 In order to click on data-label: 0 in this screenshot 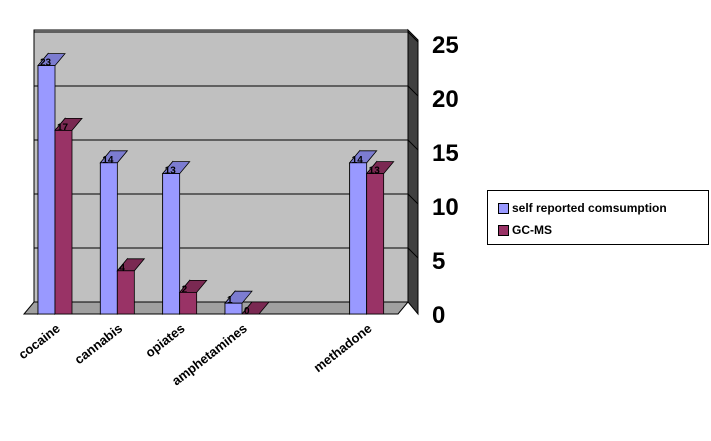, I will do `click(247, 311)`.